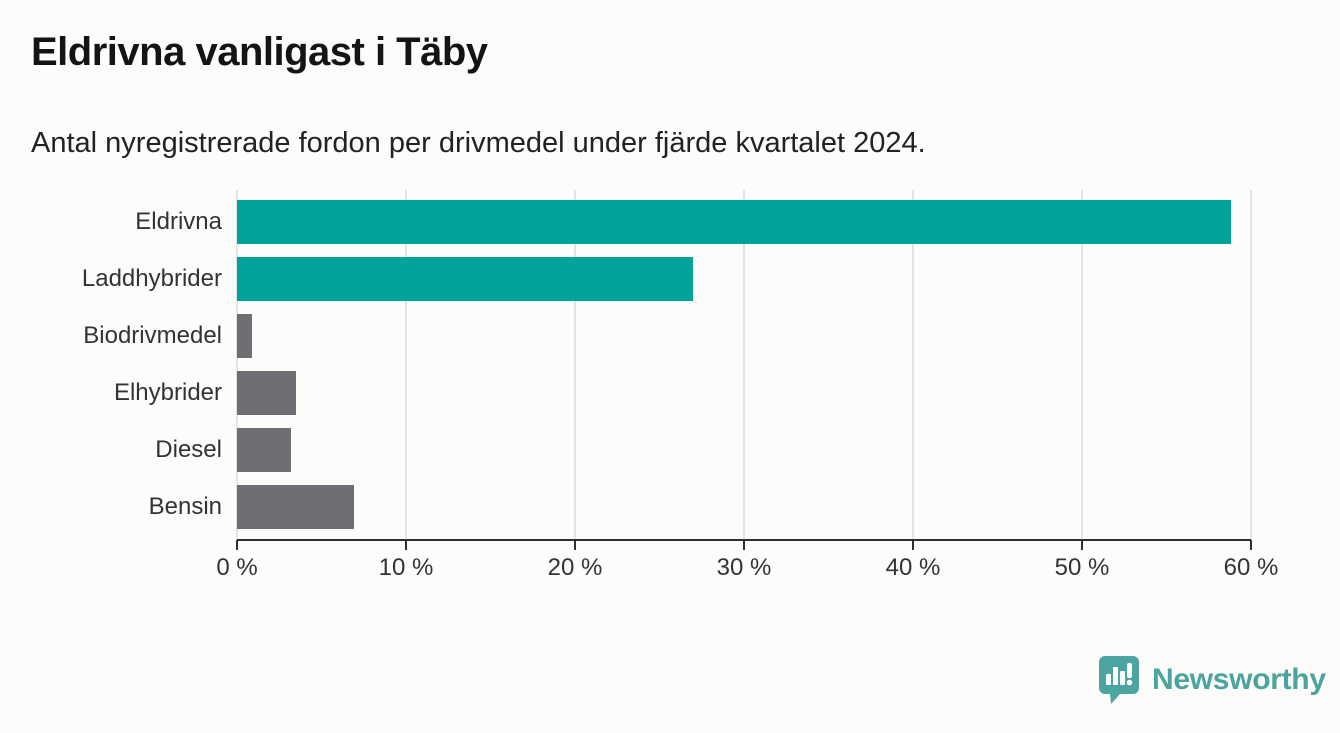 This screenshot has width=1340, height=733. What do you see at coordinates (259, 52) in the screenshot?
I see `chart-title: Eldrivna vanligast i Täby` at bounding box center [259, 52].